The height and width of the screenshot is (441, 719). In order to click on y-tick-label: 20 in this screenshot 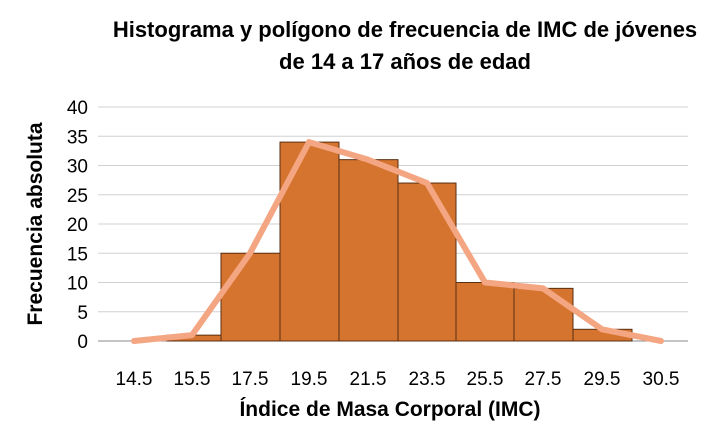, I will do `click(77, 225)`.